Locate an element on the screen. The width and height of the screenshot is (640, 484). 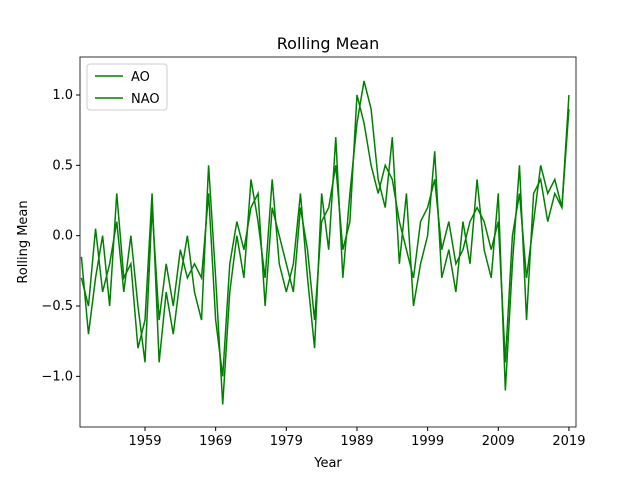
x-tick-label: 1979 is located at coordinates (286, 441).